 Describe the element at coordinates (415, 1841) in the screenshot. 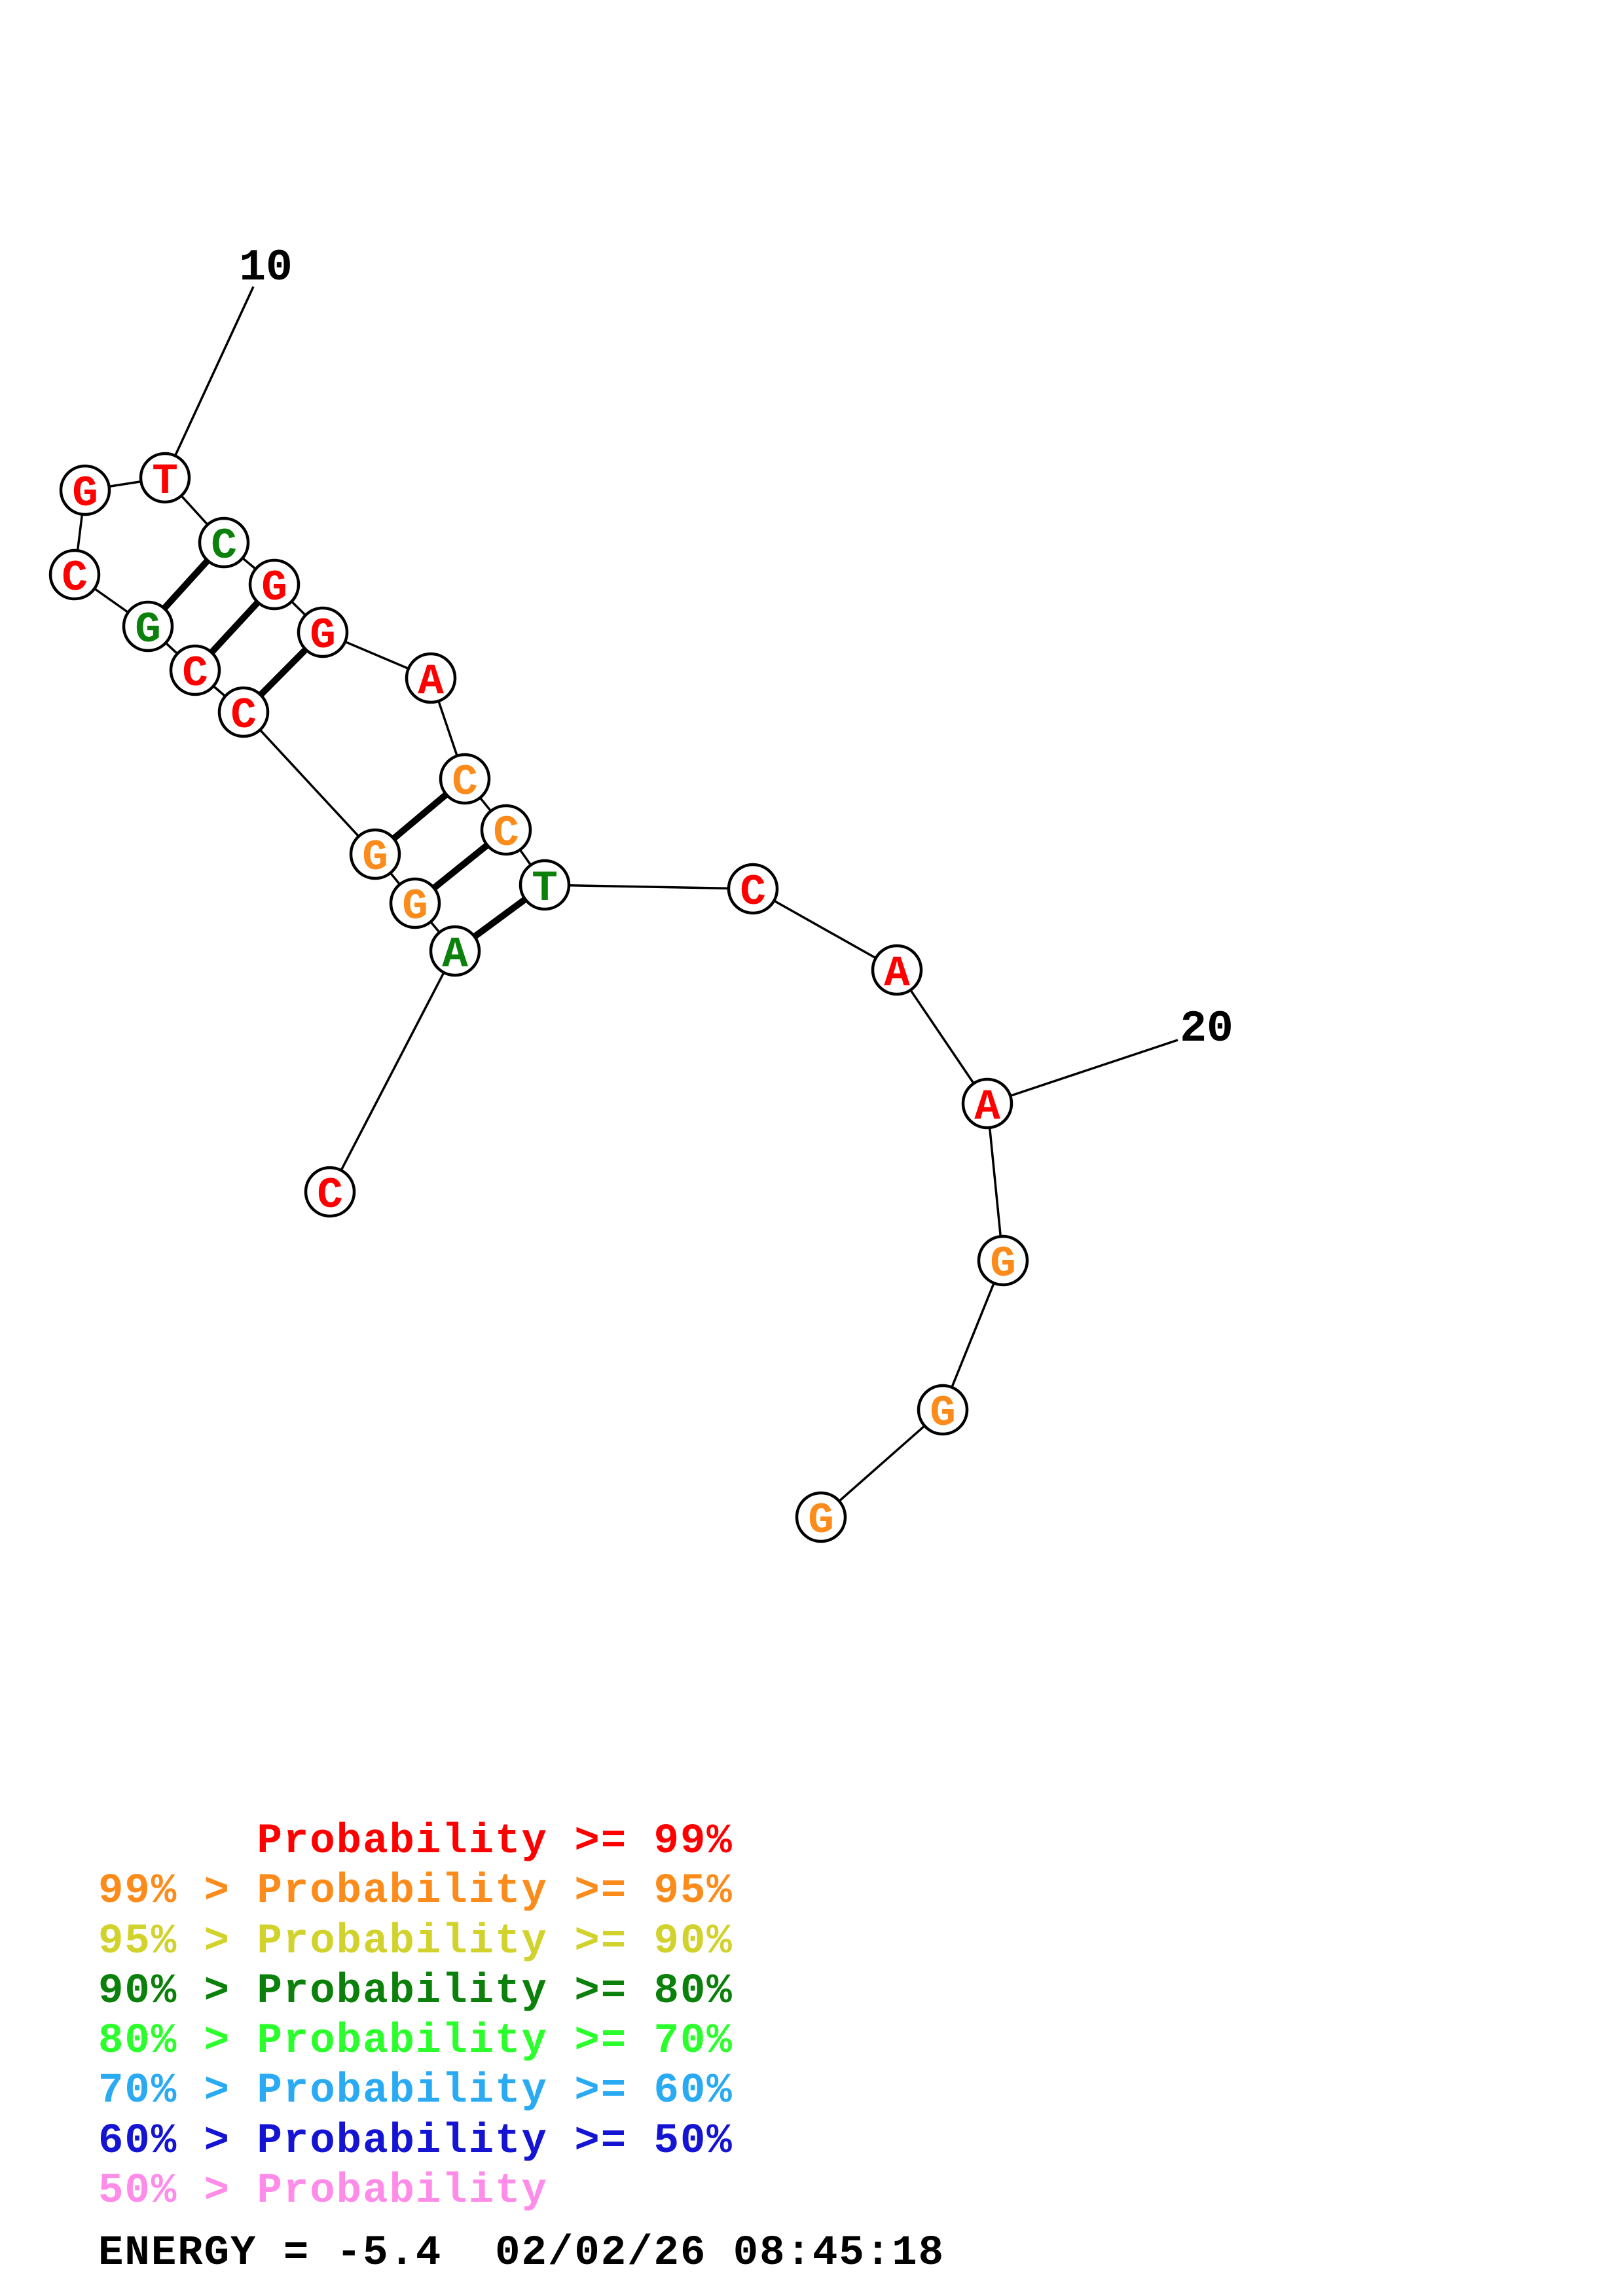

I see `legend-row: Probability >= 99%` at that location.